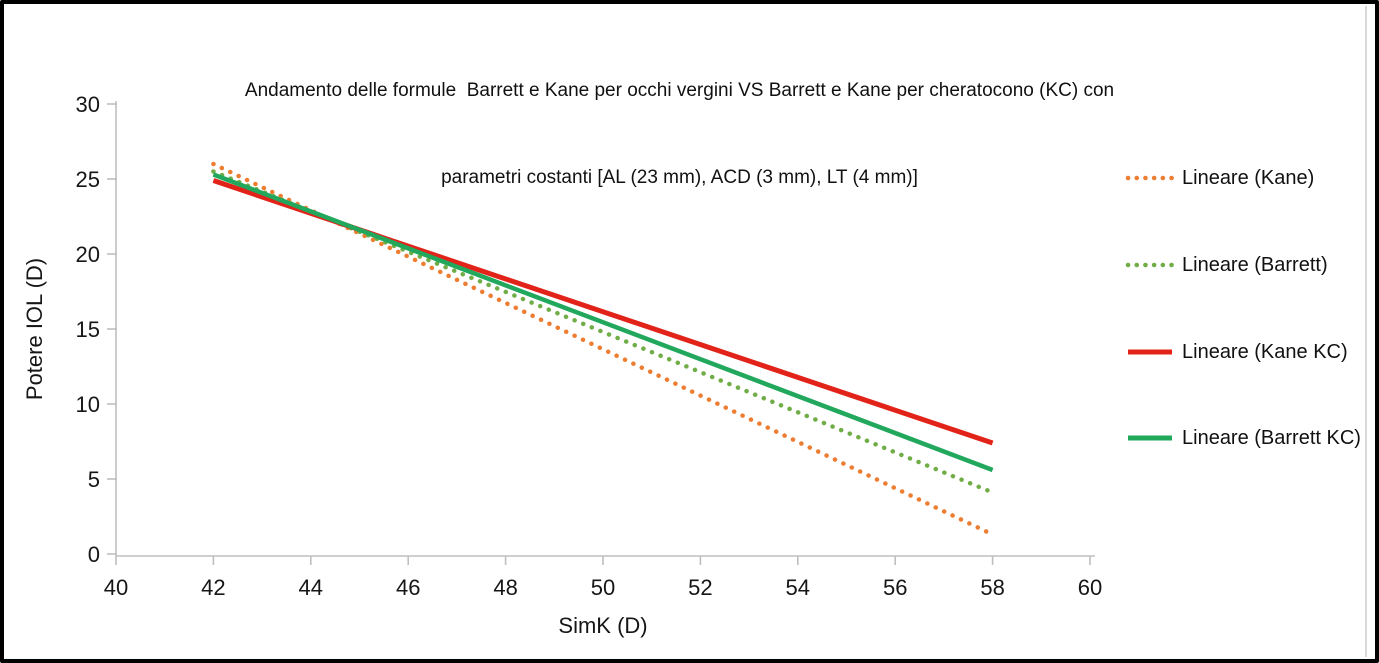 Image resolution: width=1379 pixels, height=663 pixels. What do you see at coordinates (88, 404) in the screenshot?
I see `y-tick-label: 10` at bounding box center [88, 404].